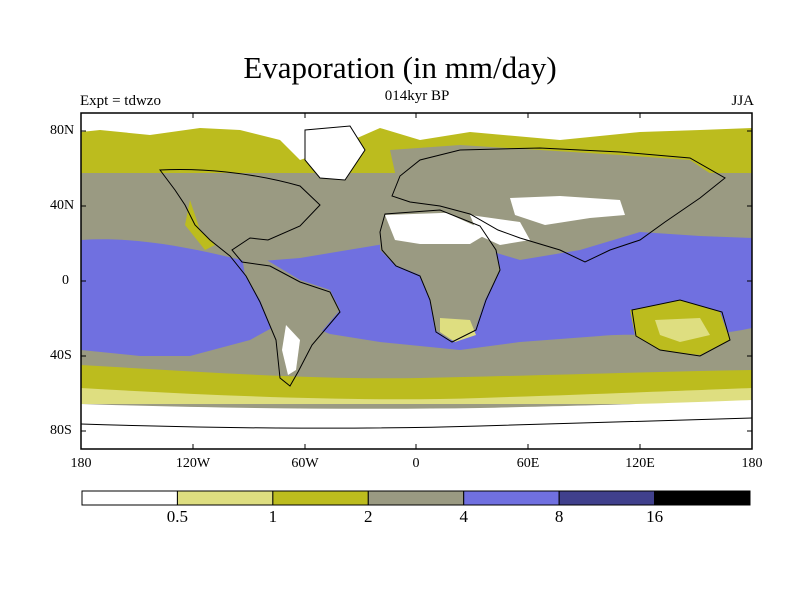 Image resolution: width=800 pixels, height=600 pixels. I want to click on australia-interior, so click(682, 330).